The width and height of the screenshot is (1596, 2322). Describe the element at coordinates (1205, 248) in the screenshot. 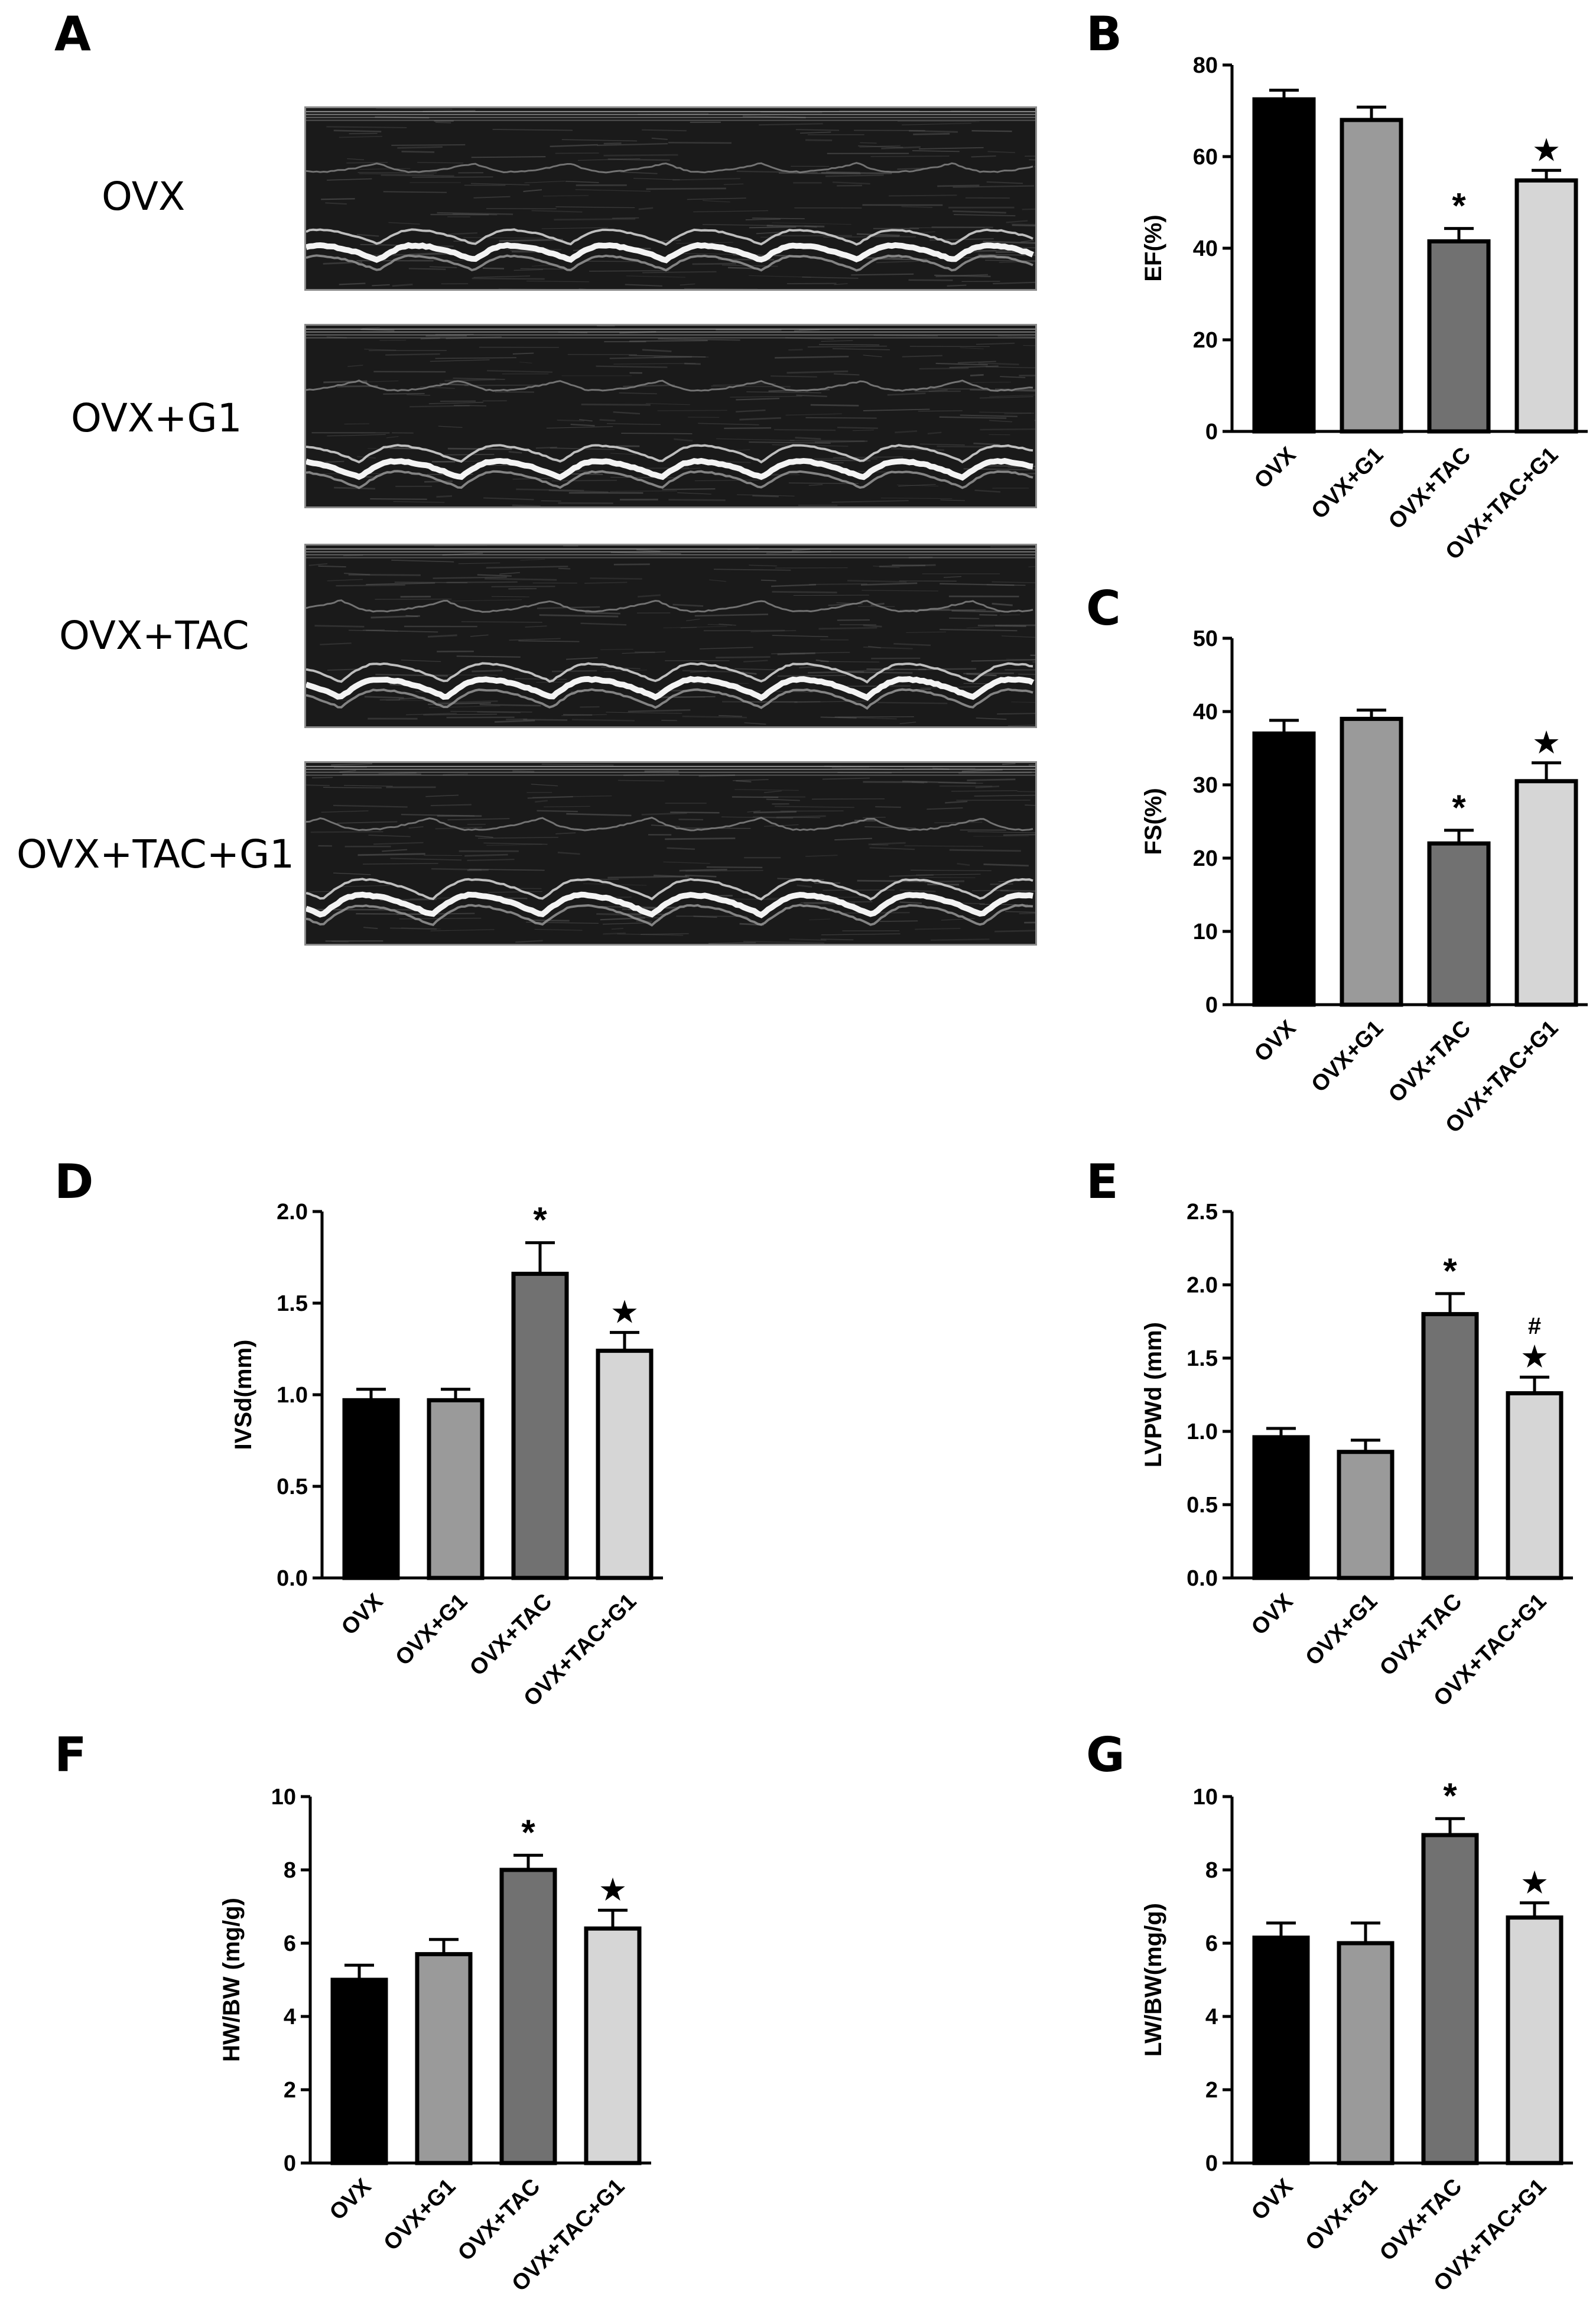

I see `y-tick-label: 40` at that location.